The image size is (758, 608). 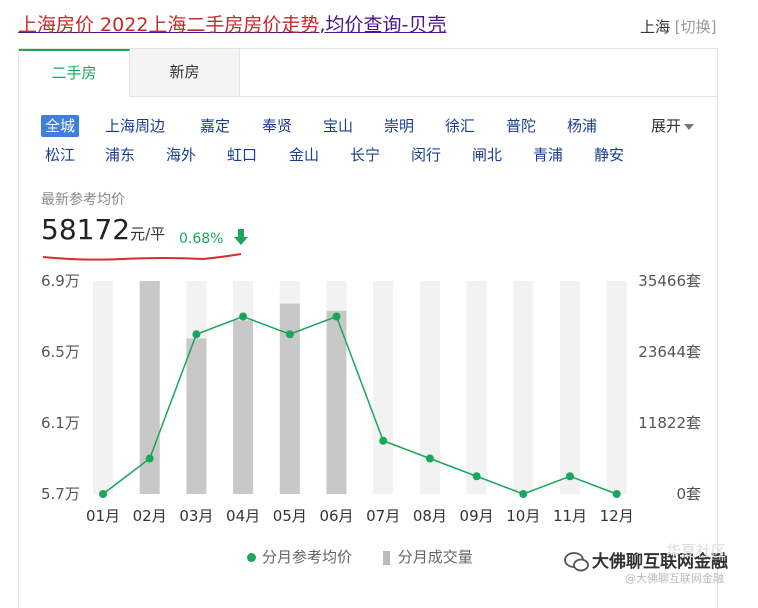 What do you see at coordinates (695, 27) in the screenshot?
I see `location-switch-link: [切换]` at bounding box center [695, 27].